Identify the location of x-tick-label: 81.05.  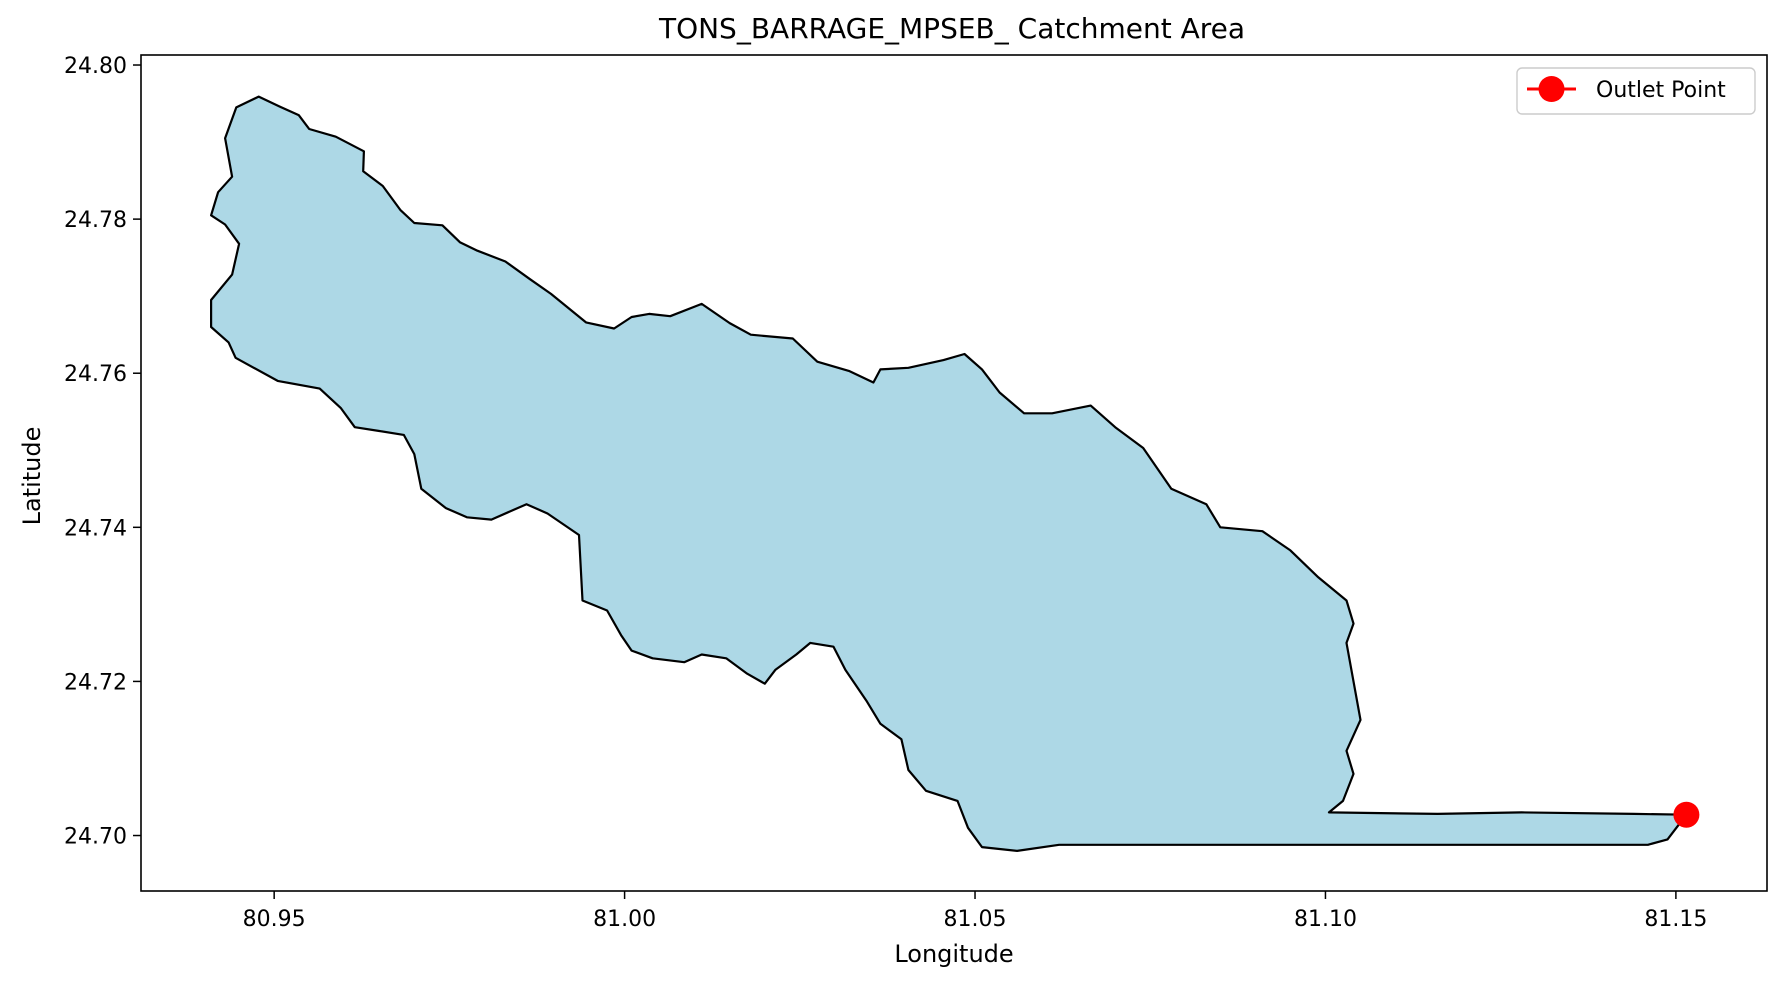
(975, 919).